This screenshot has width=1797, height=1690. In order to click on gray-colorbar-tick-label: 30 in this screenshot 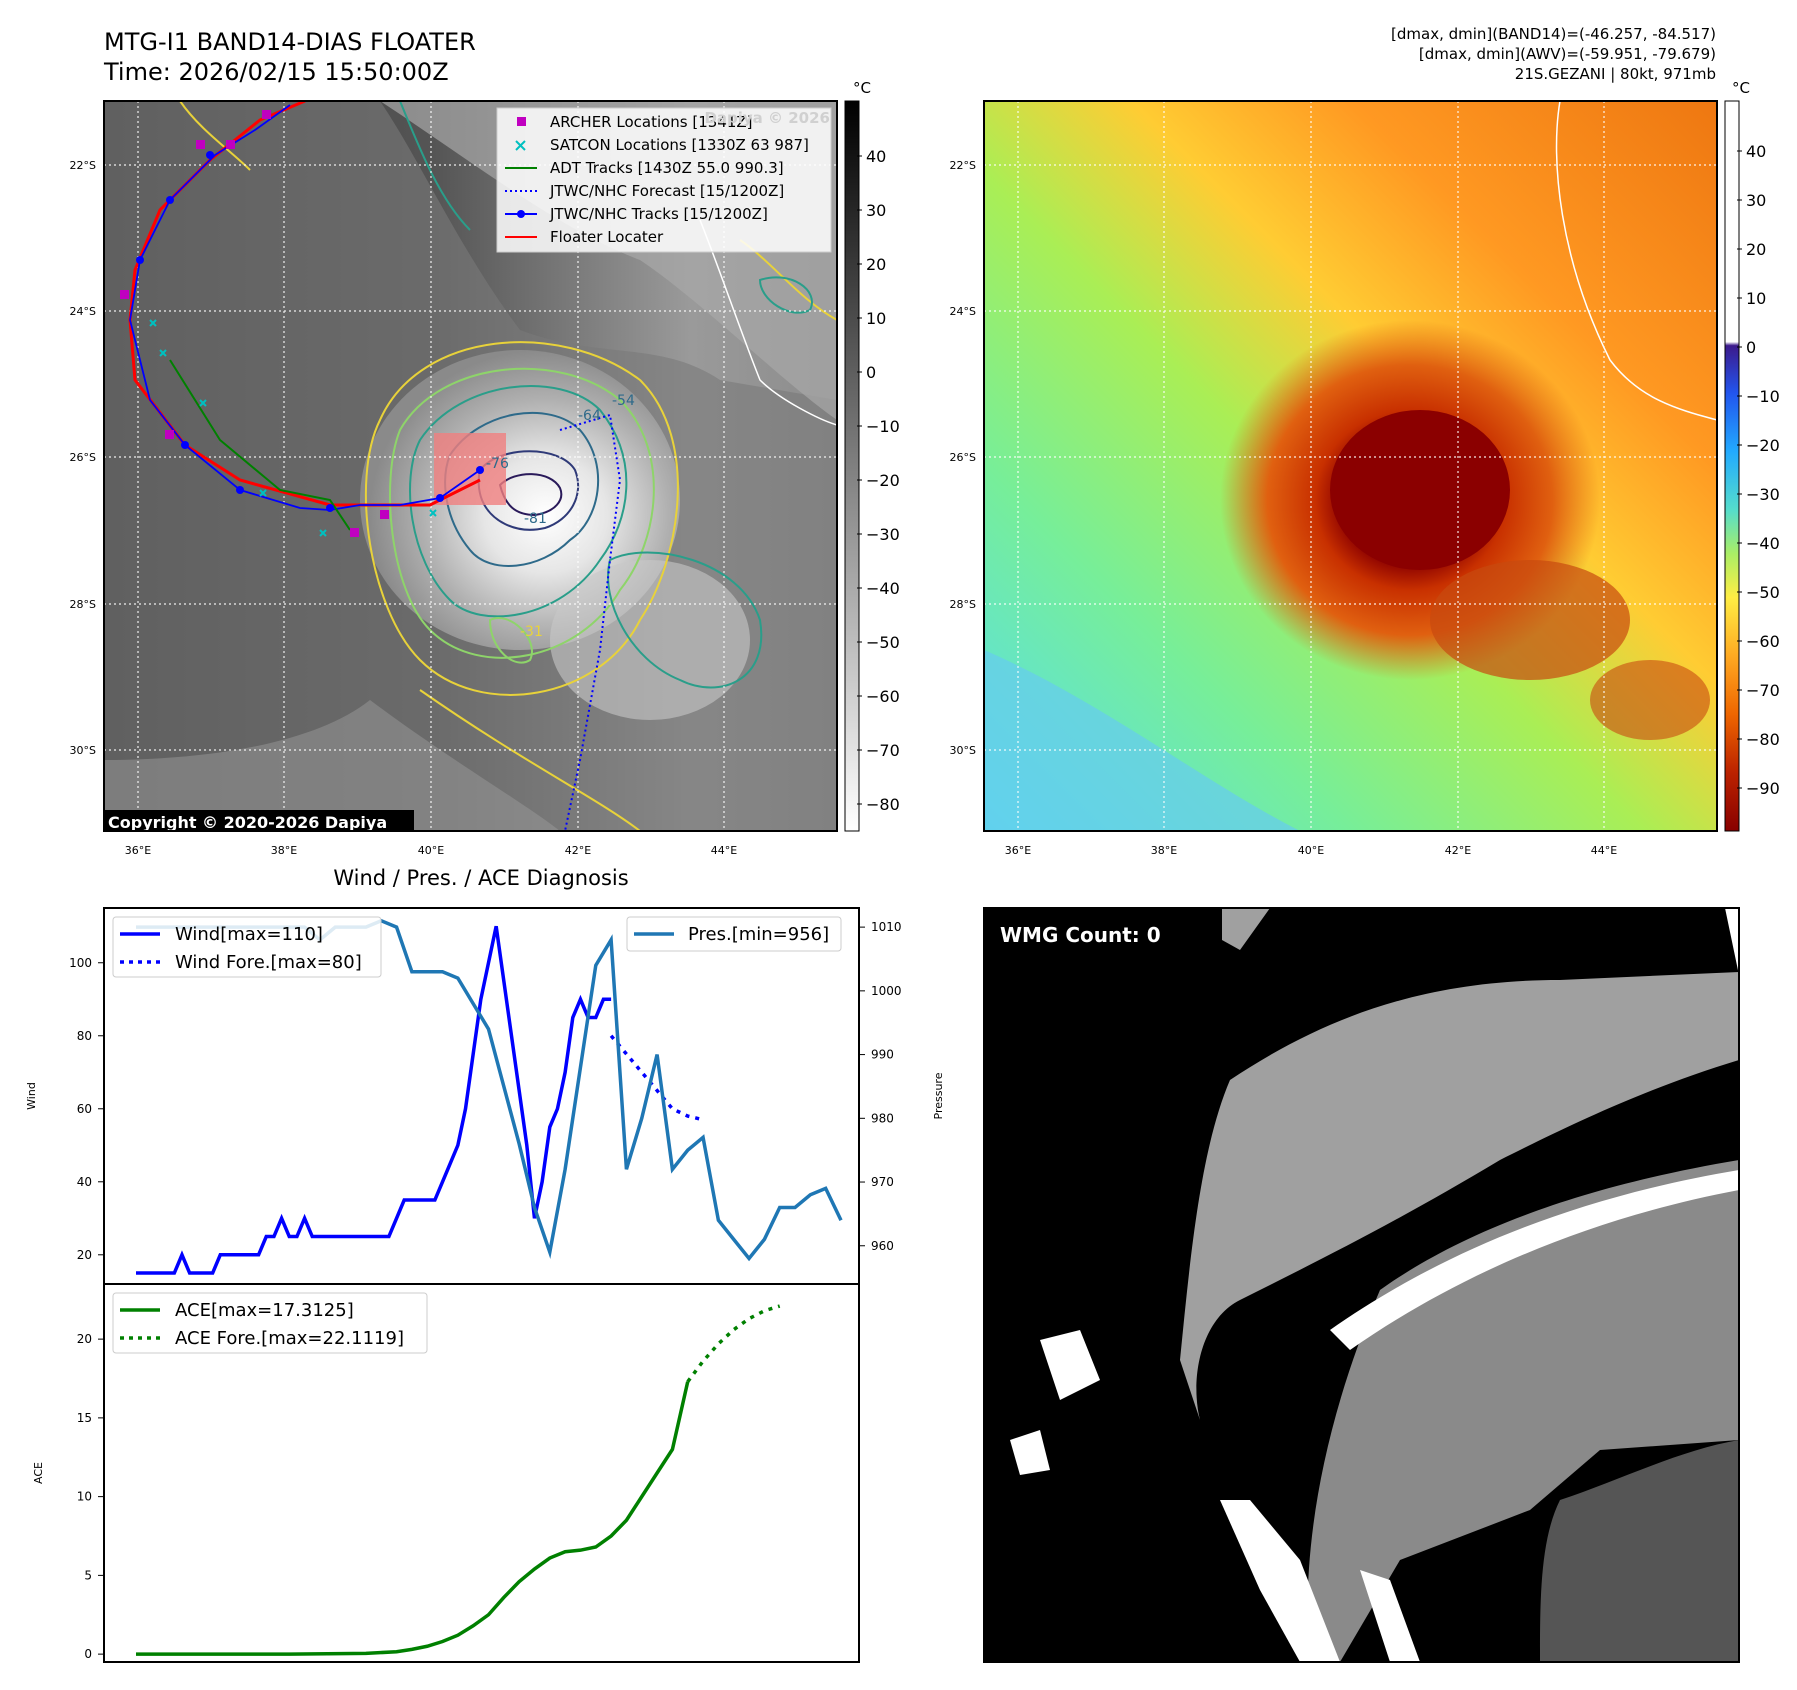, I will do `click(876, 210)`.